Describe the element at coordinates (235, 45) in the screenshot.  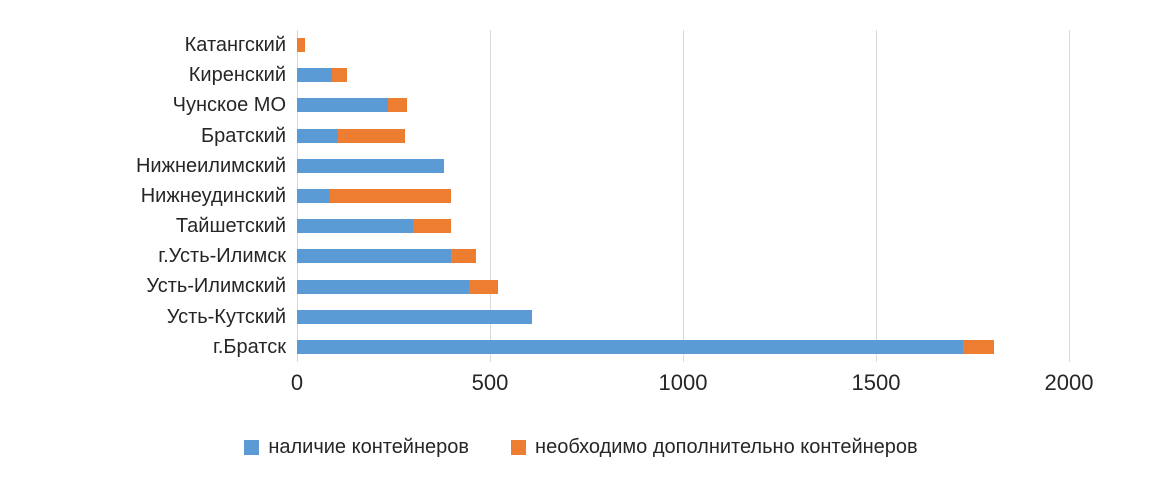
I see `category-label: Катангский` at that location.